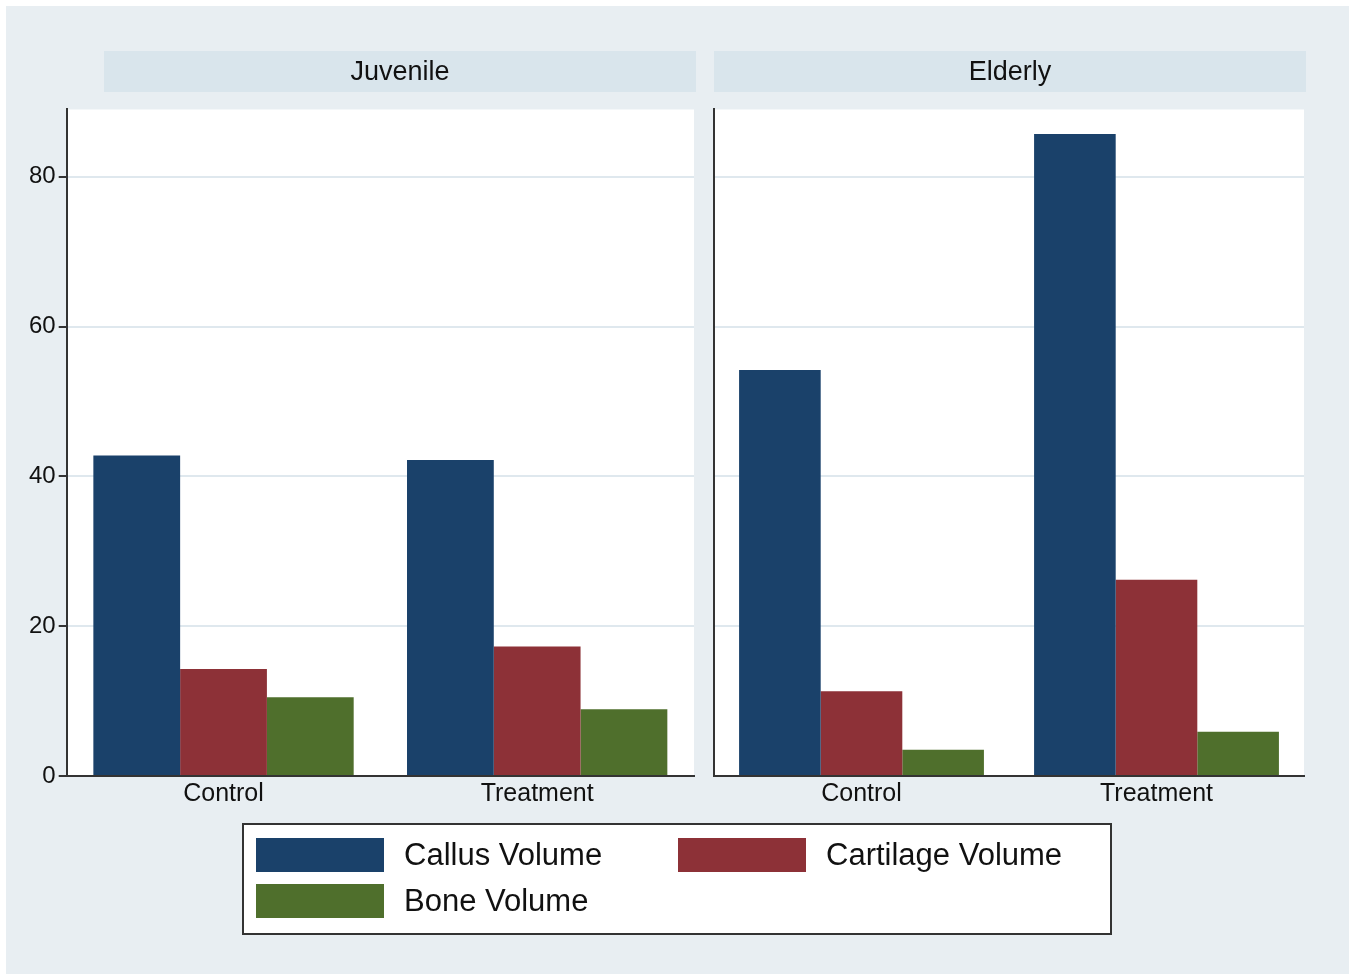 The image size is (1355, 979). Describe the element at coordinates (944, 855) in the screenshot. I see `legend-label: Cartilage Volume` at that location.